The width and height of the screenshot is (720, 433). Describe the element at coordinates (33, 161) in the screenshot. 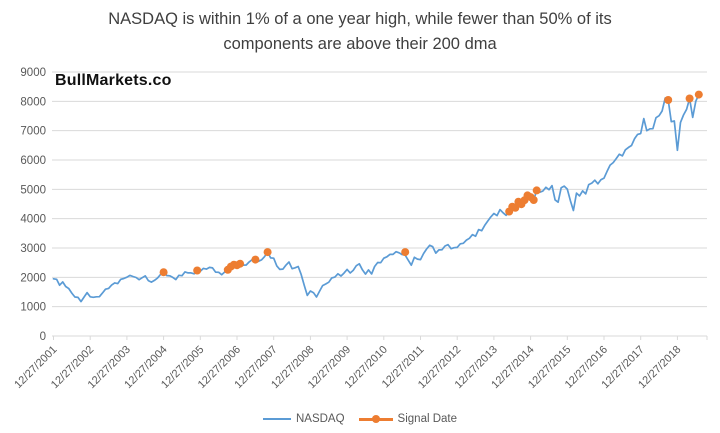

I see `y-axis-tick-label: 6000` at that location.